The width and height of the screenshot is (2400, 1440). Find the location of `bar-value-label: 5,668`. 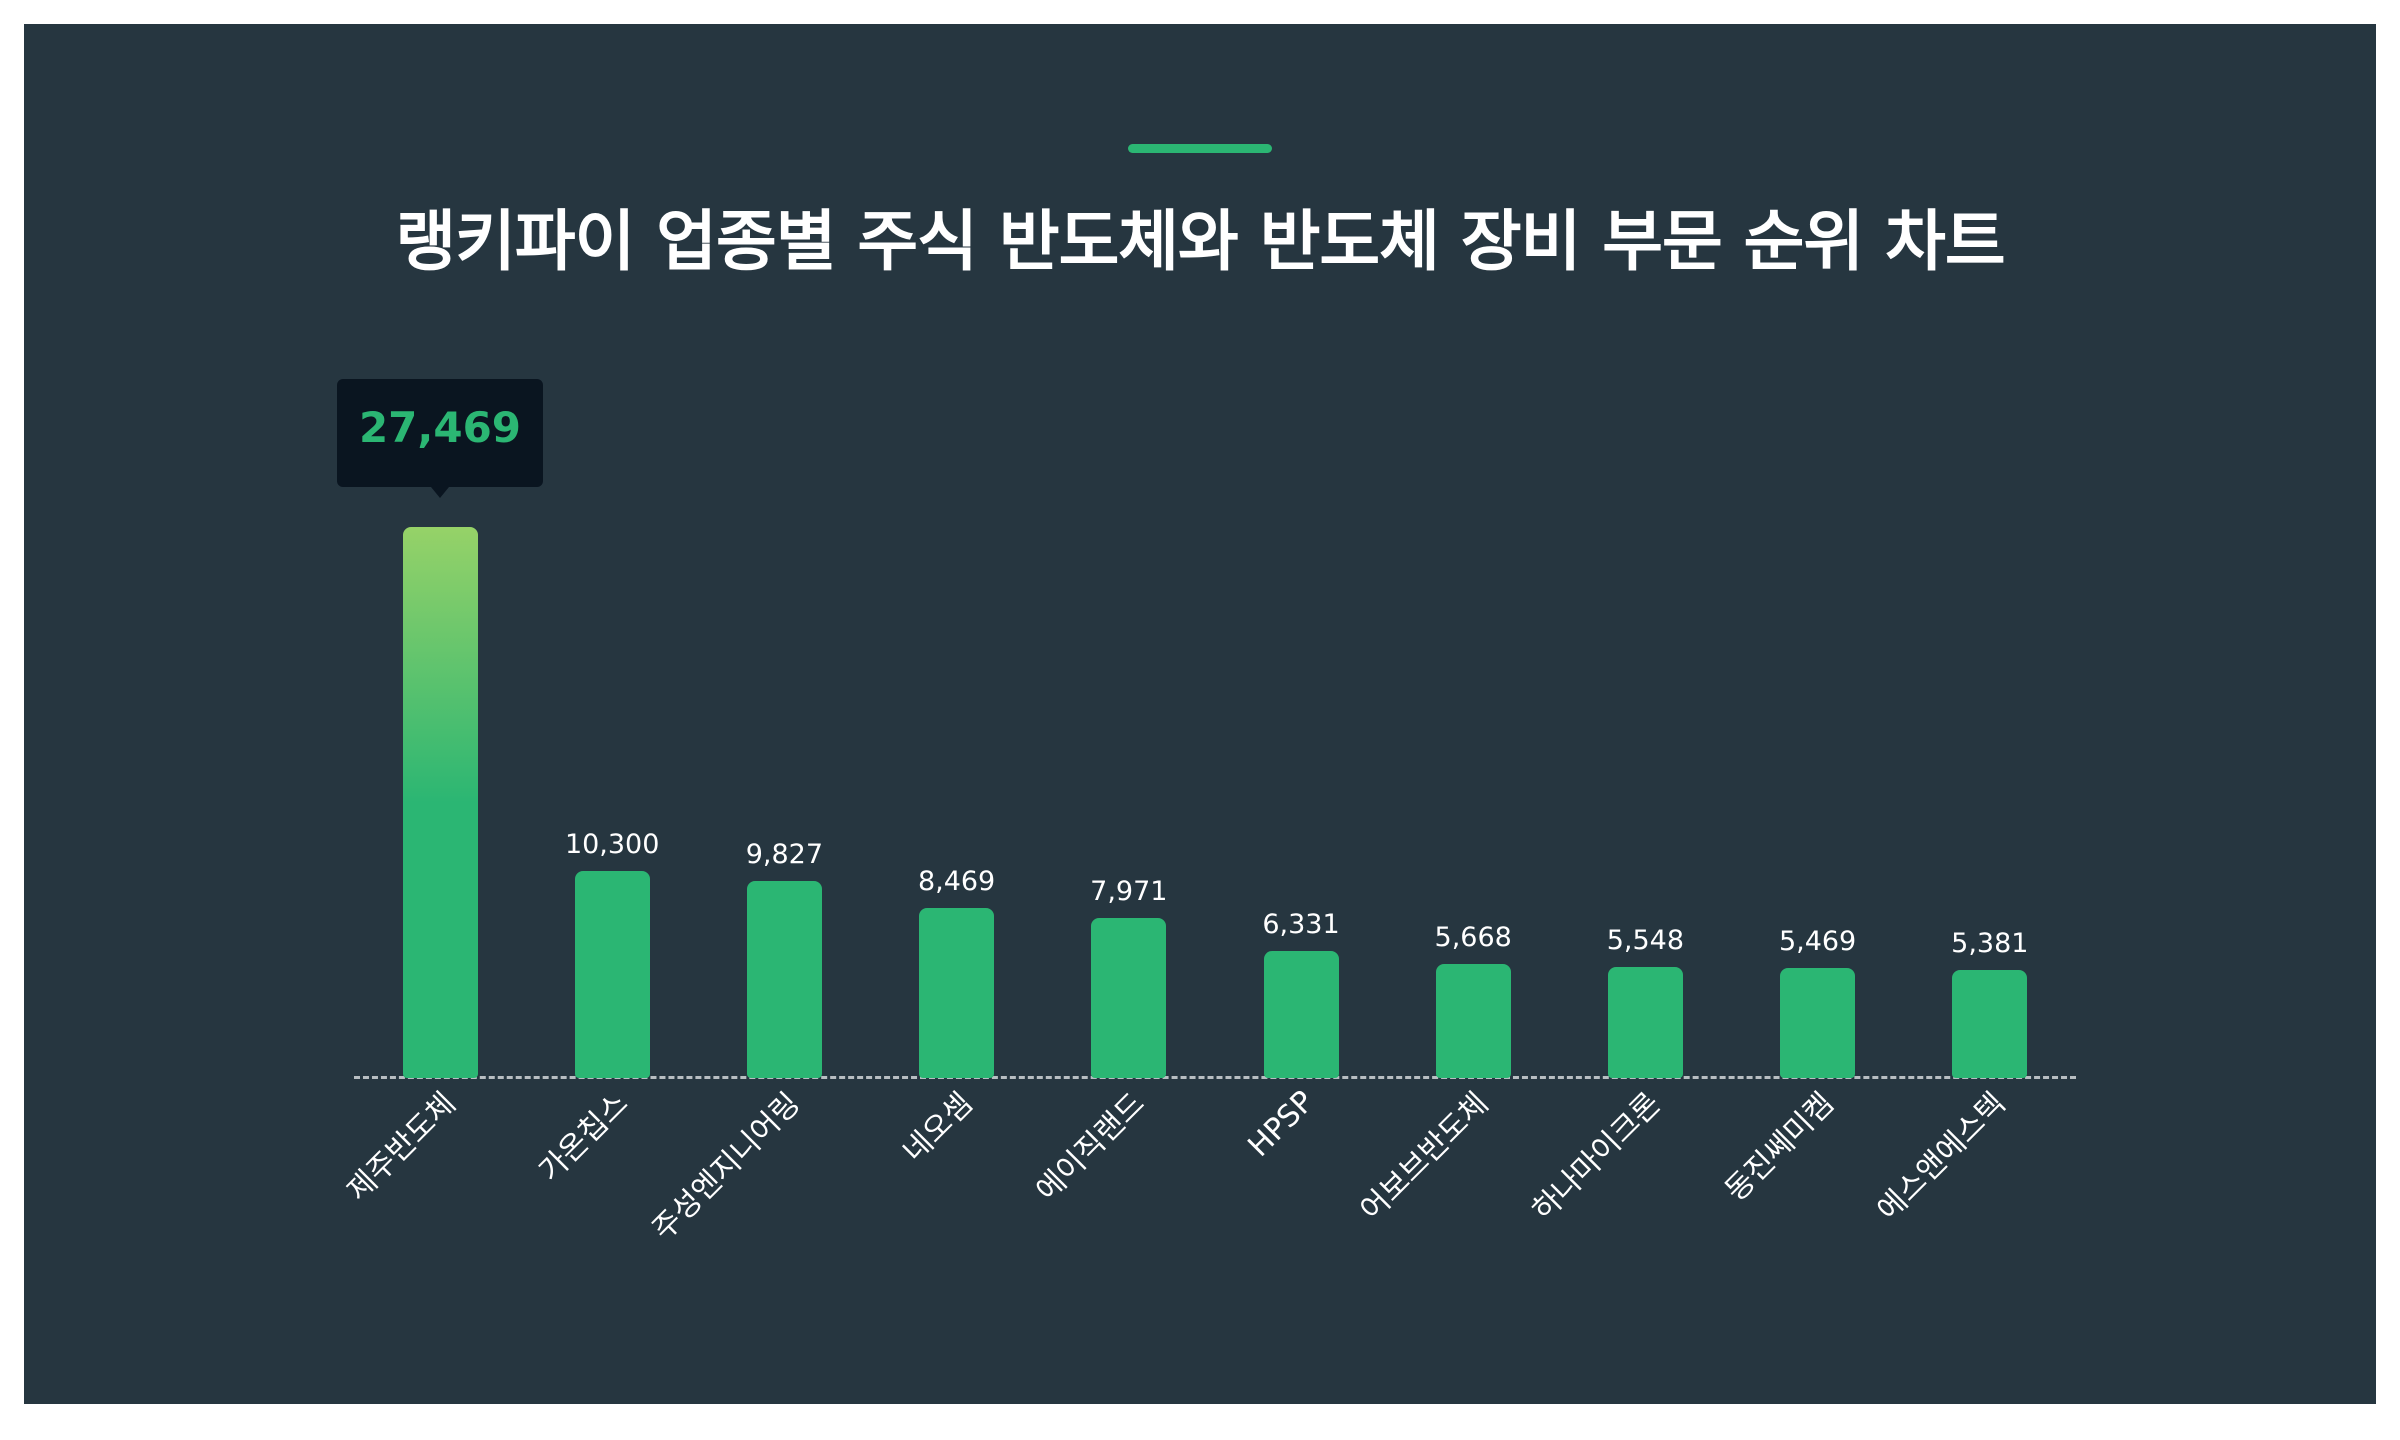

bar-value-label: 5,668 is located at coordinates (1473, 937).